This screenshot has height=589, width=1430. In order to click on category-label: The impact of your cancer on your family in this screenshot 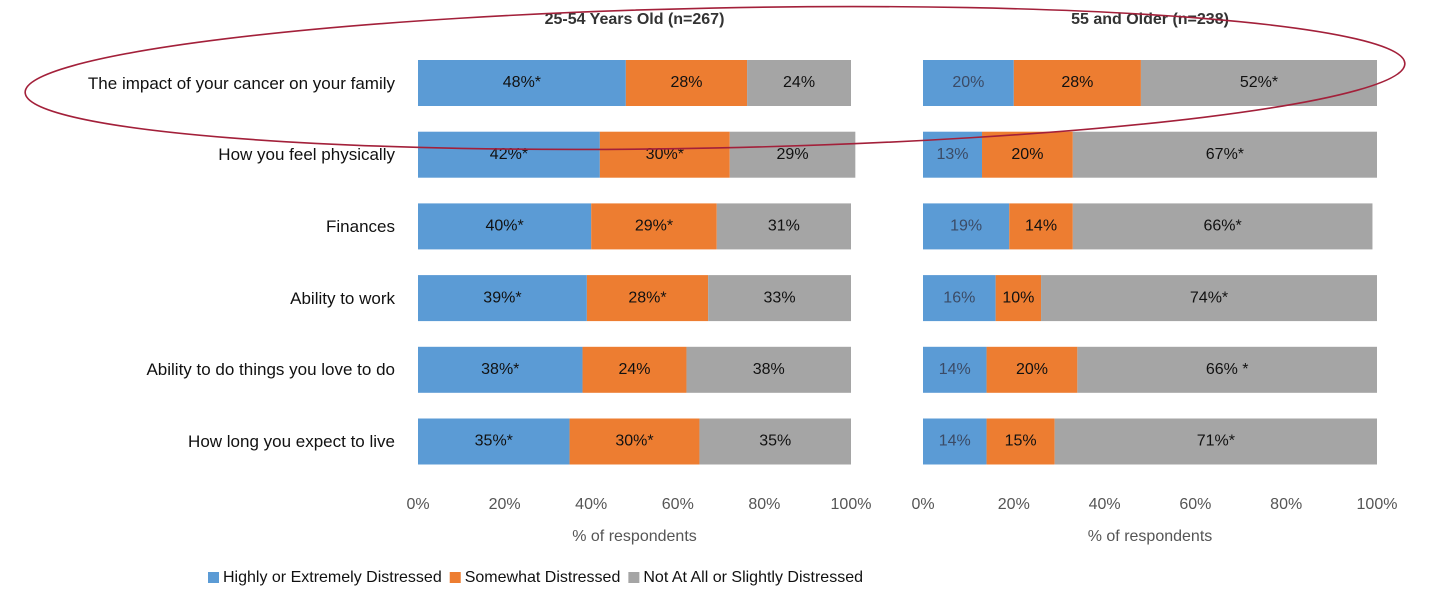, I will do `click(207, 83)`.